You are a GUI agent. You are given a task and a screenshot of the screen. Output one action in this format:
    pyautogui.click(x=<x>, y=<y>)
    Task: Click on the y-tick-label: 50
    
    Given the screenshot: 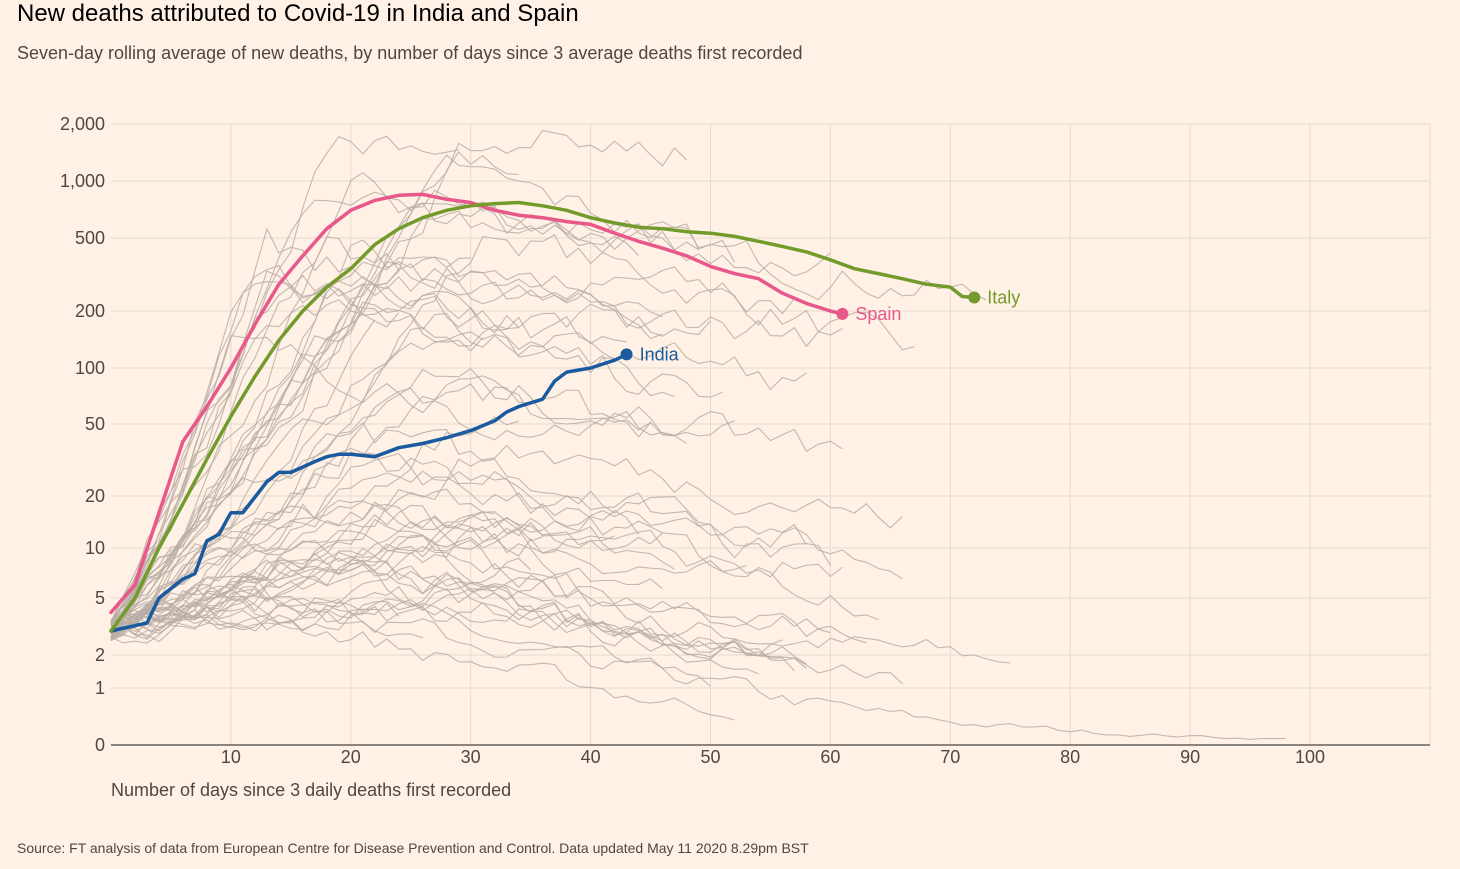 What is the action you would take?
    pyautogui.click(x=95, y=424)
    